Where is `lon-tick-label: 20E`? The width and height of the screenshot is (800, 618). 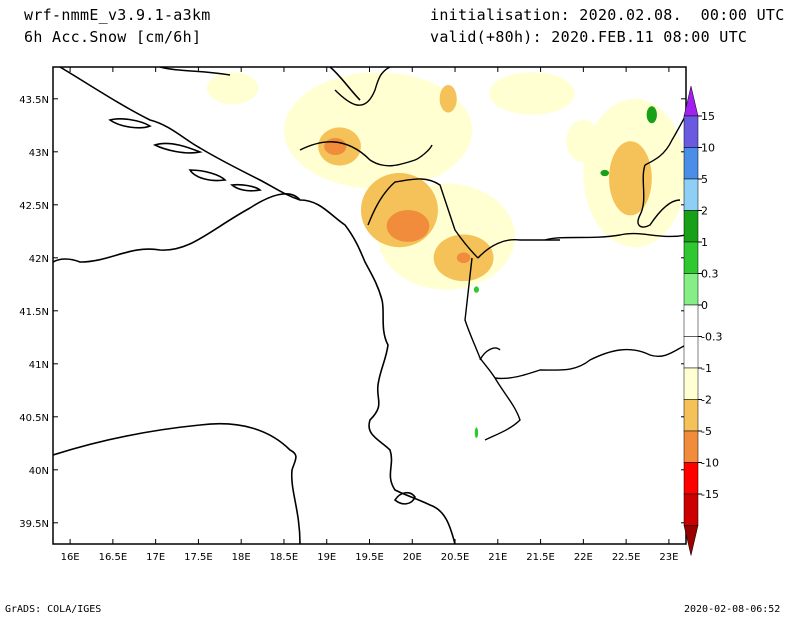
lon-tick-label: 20E is located at coordinates (412, 557).